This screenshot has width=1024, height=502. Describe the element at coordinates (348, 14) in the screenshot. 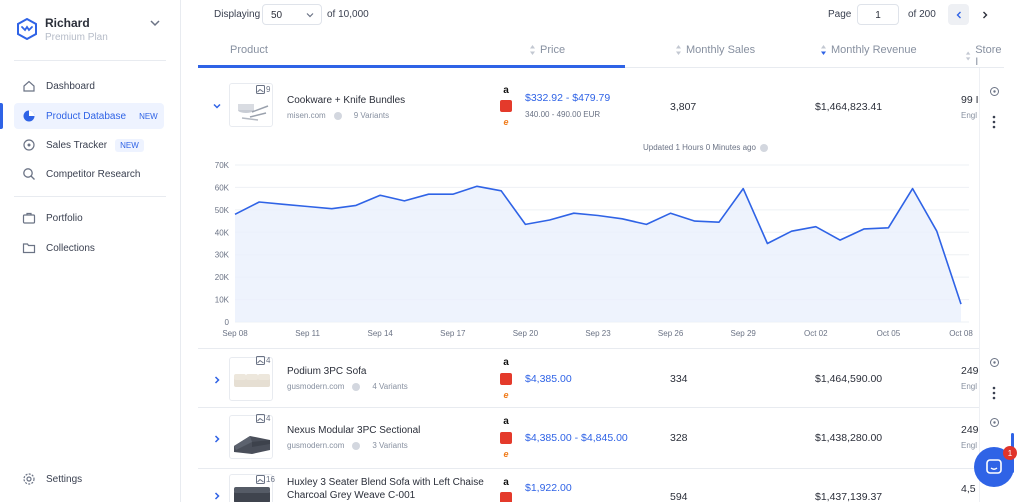

I see `total-count: of 10,000` at that location.